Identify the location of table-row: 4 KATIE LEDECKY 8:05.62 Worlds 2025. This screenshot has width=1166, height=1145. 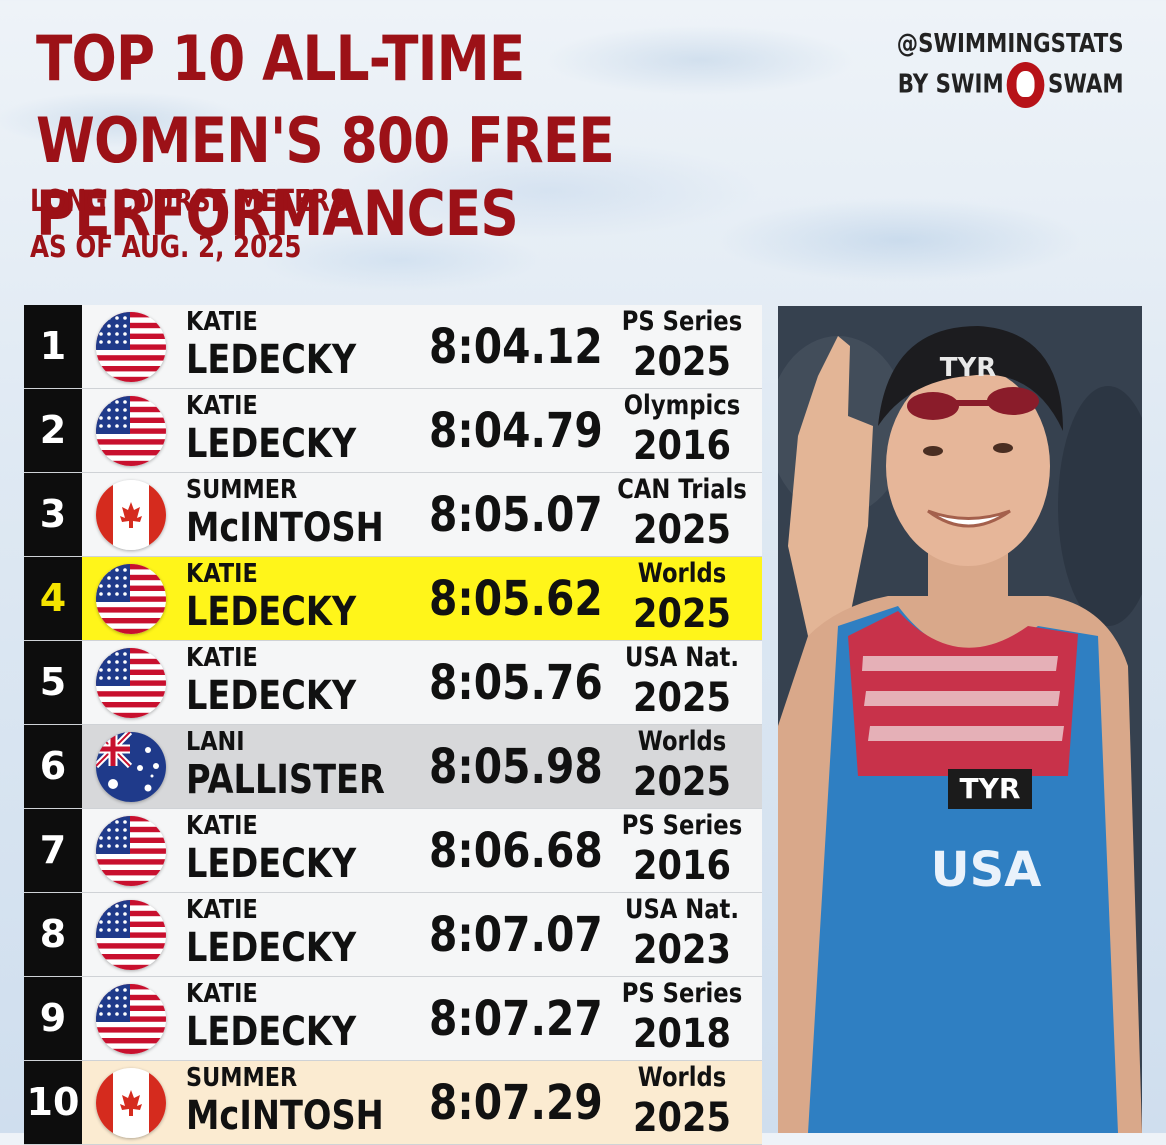
(393, 599).